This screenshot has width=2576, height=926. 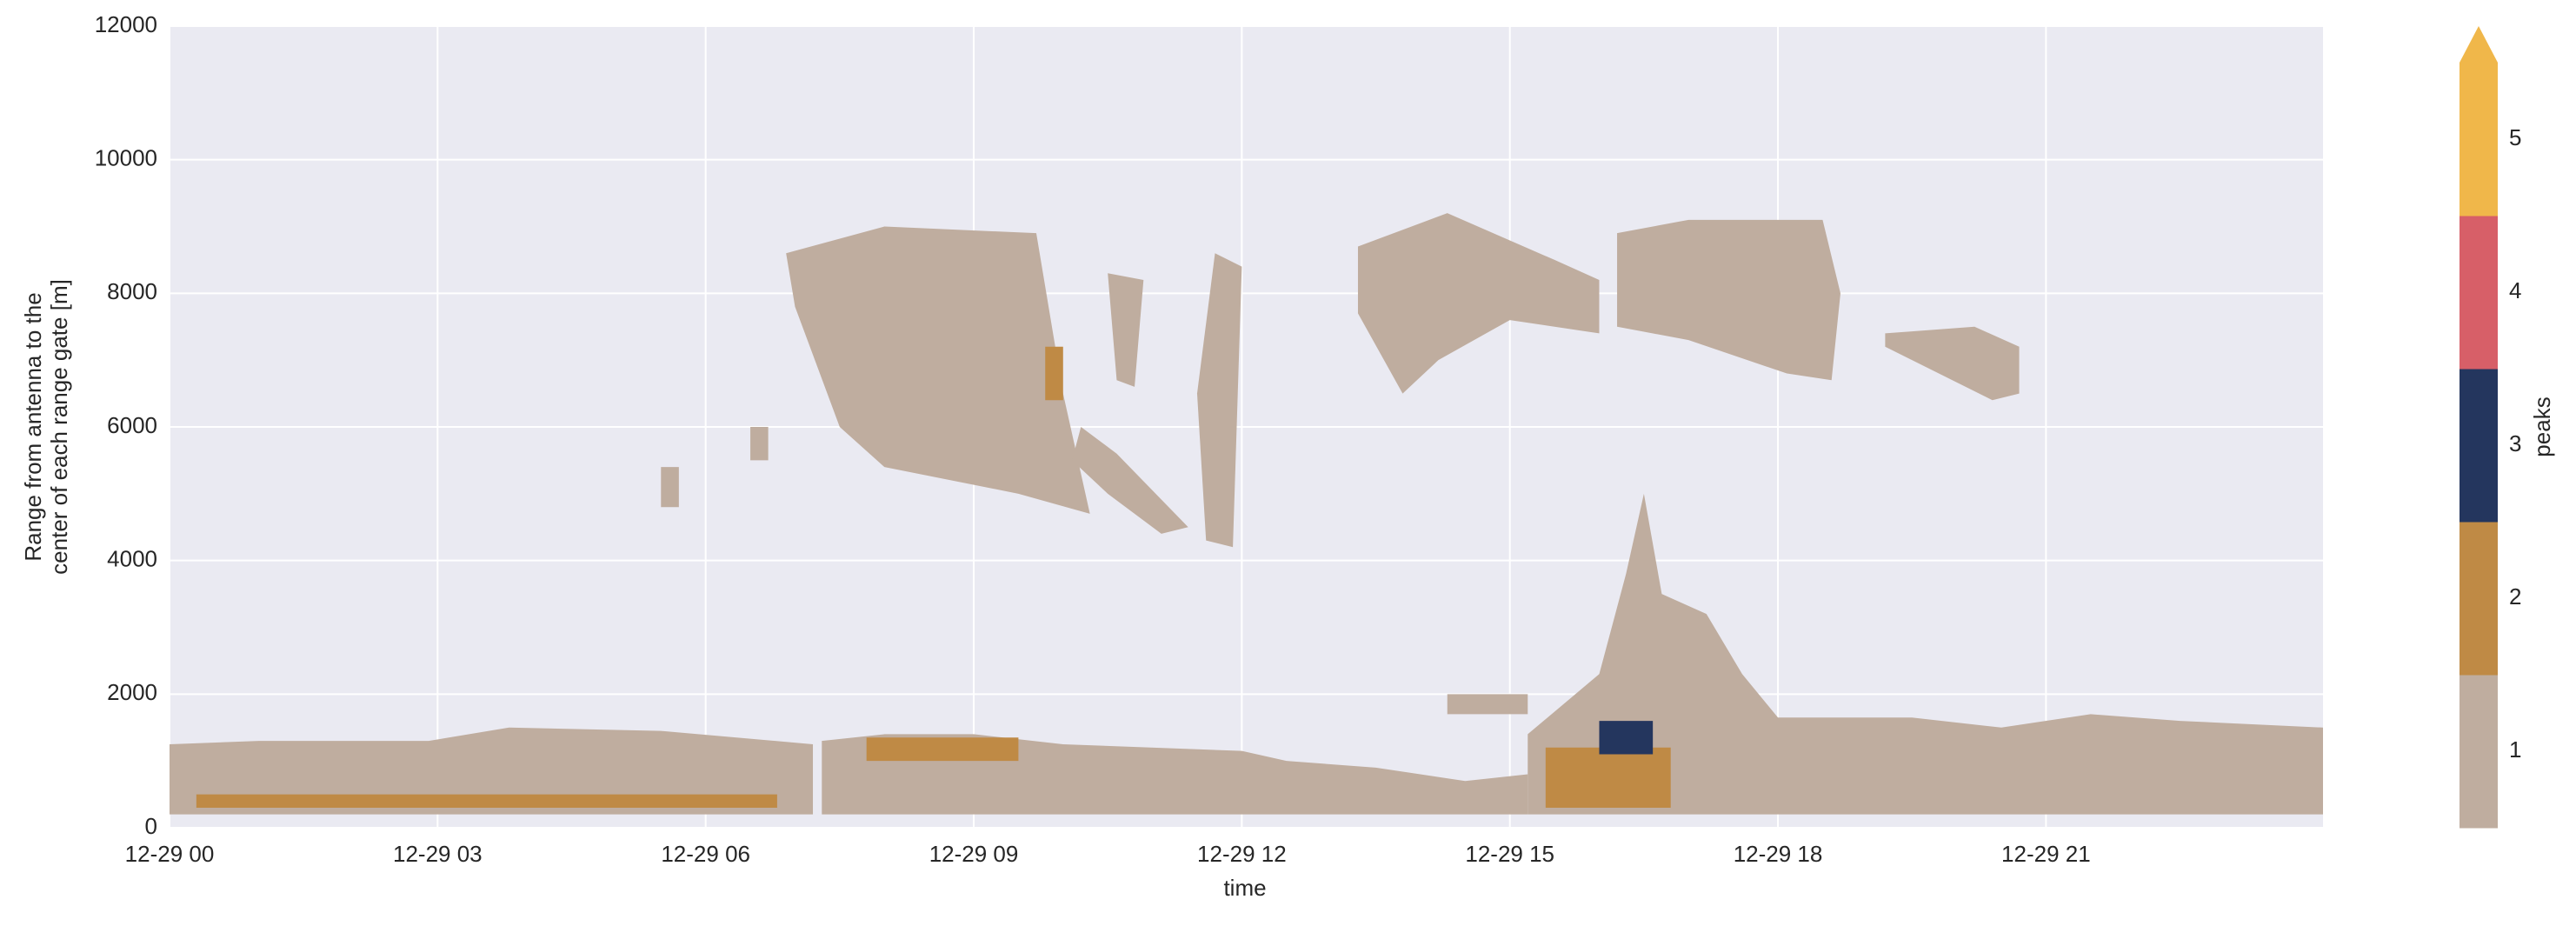 I want to click on x-tick-label: 12-29 12, so click(x=1242, y=854).